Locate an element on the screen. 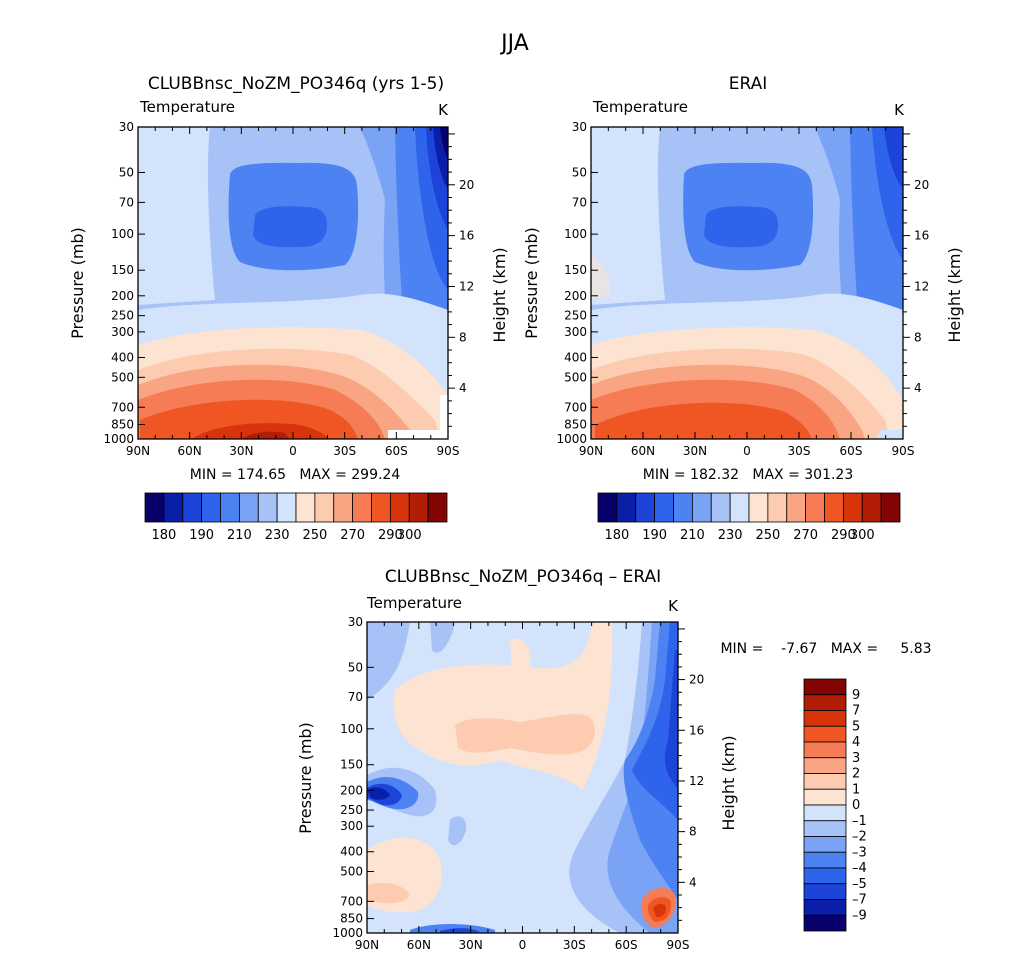  panel1-contour-field is located at coordinates (293, 283).